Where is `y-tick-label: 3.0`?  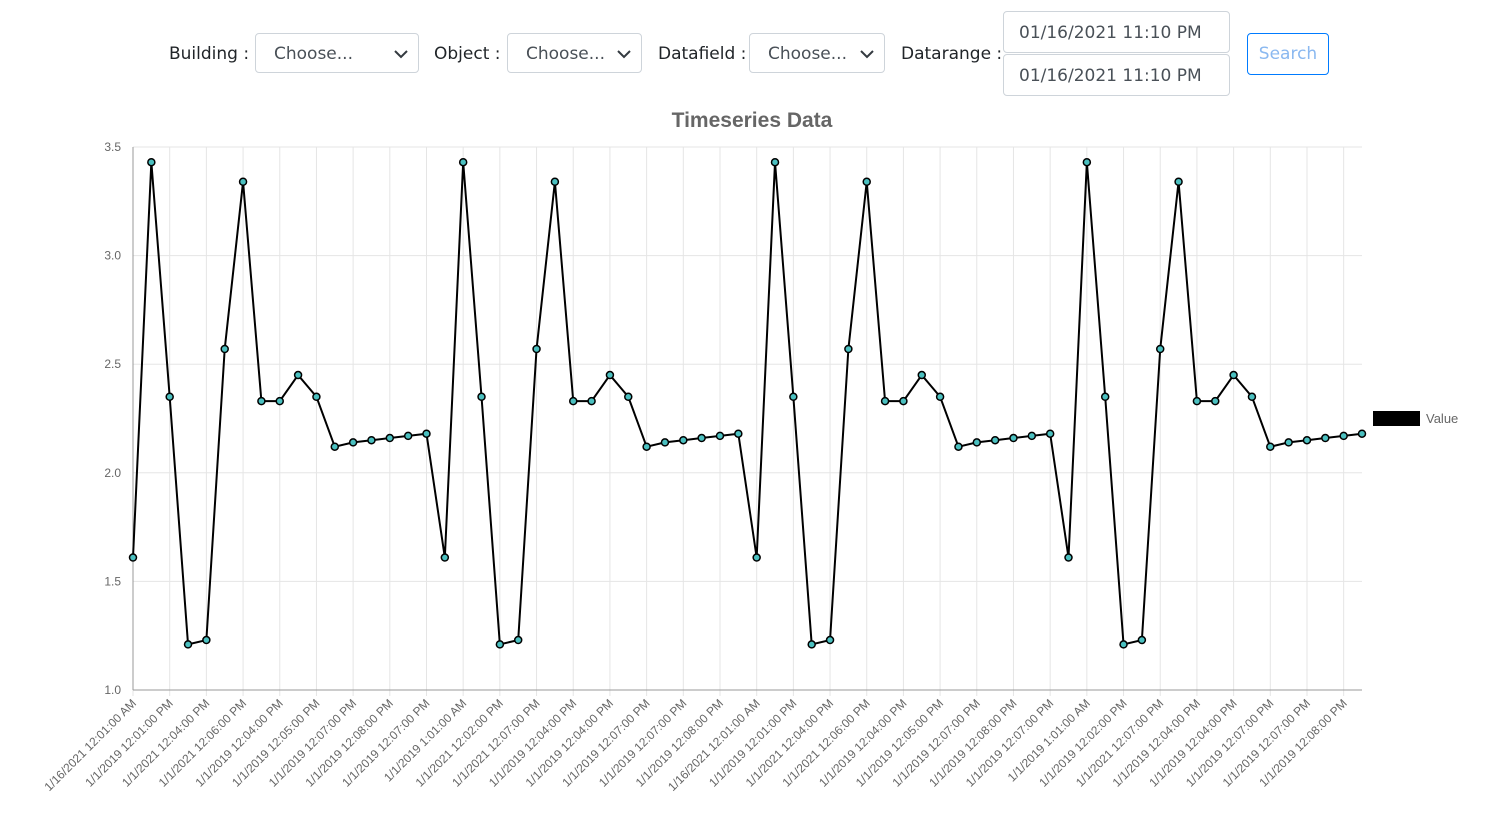
y-tick-label: 3.0 is located at coordinates (112, 256).